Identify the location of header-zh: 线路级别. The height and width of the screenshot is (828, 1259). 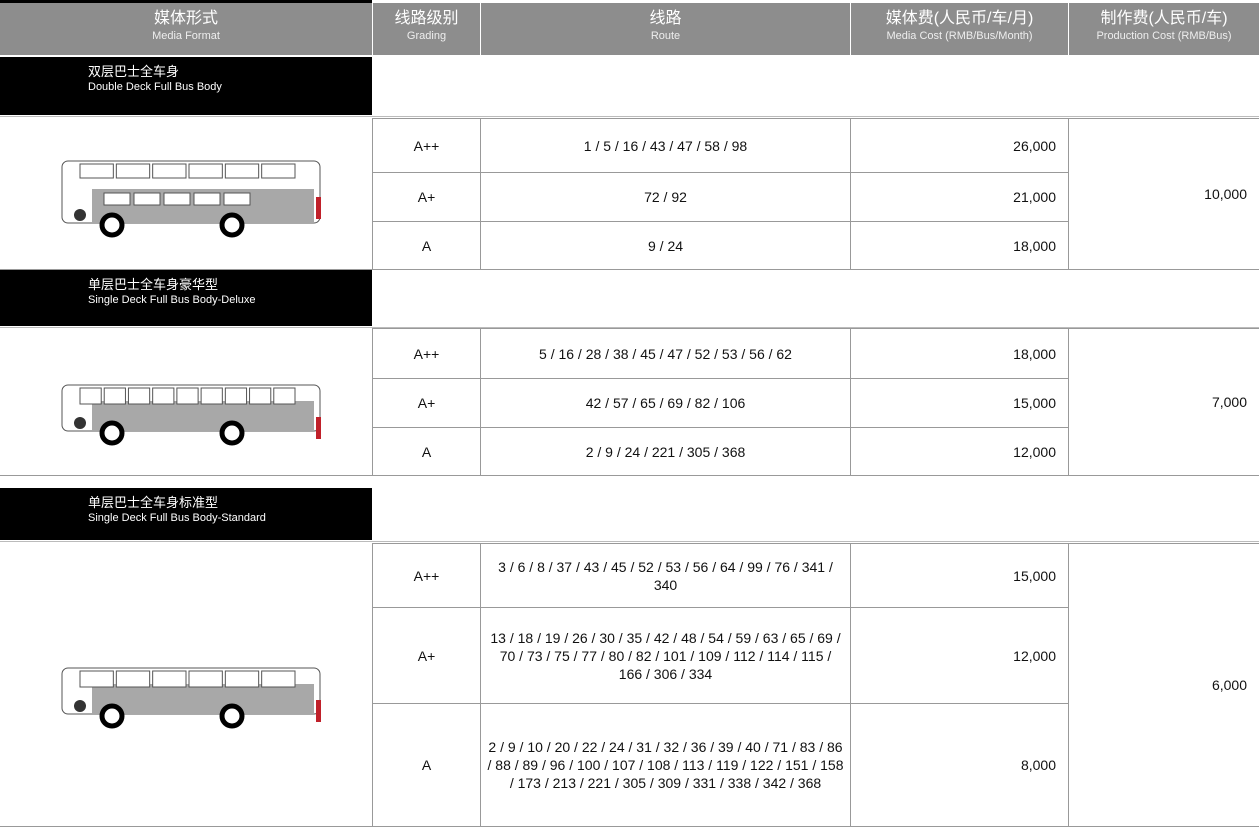
(426, 18).